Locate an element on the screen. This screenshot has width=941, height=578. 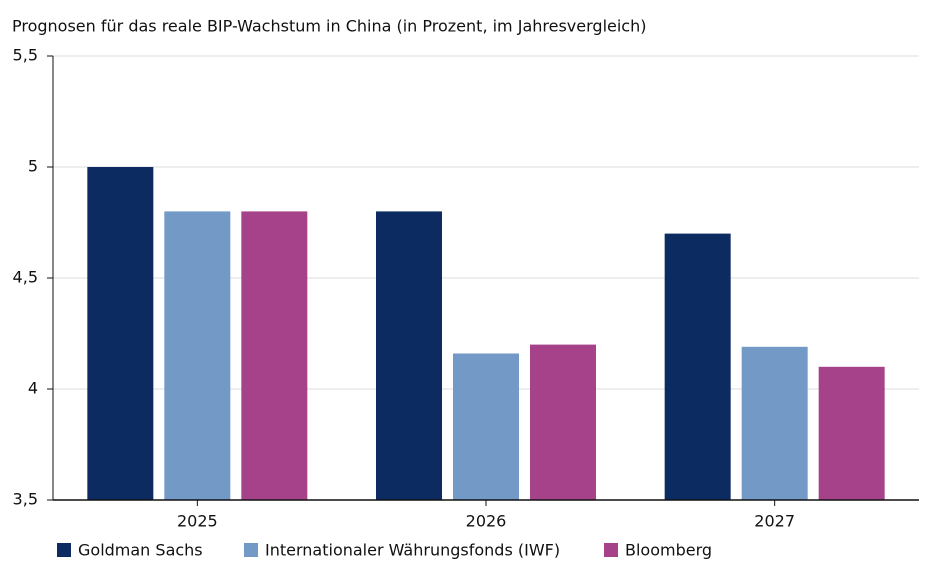
y-tick-label: 5,5 is located at coordinates (25, 55).